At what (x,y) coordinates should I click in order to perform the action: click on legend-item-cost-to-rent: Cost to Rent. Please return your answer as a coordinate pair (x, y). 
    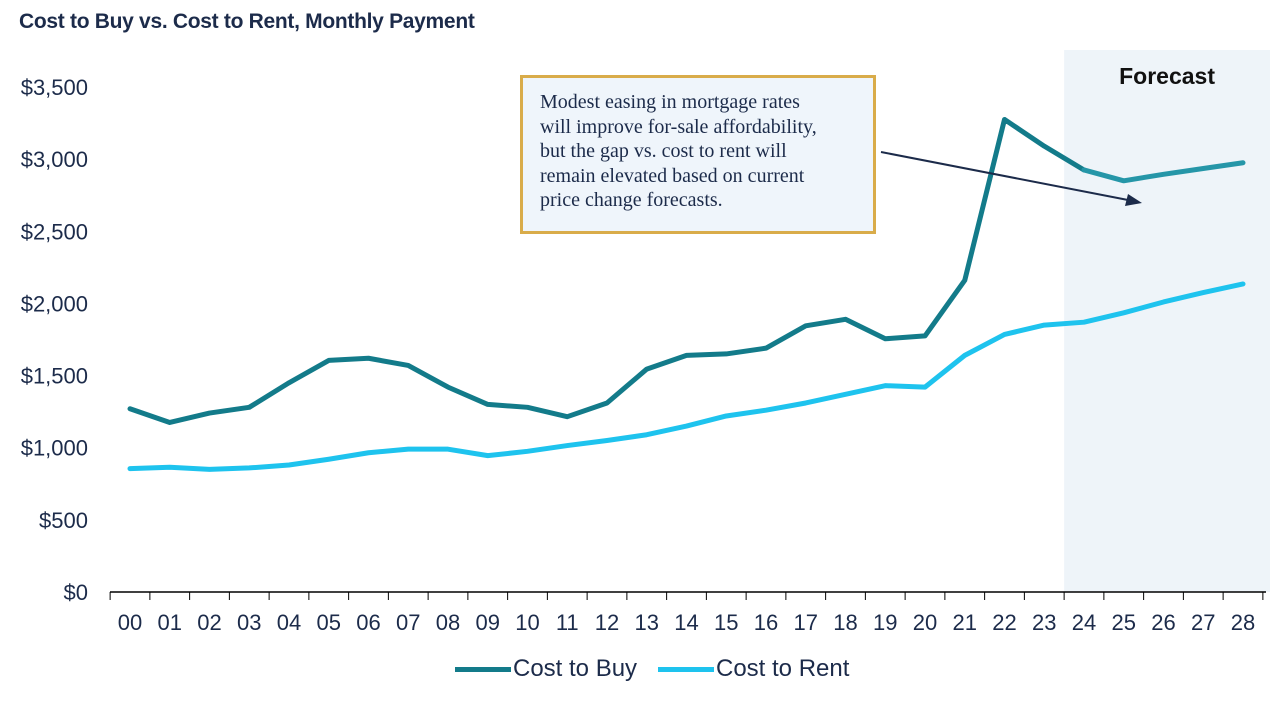
    Looking at the image, I should click on (753, 669).